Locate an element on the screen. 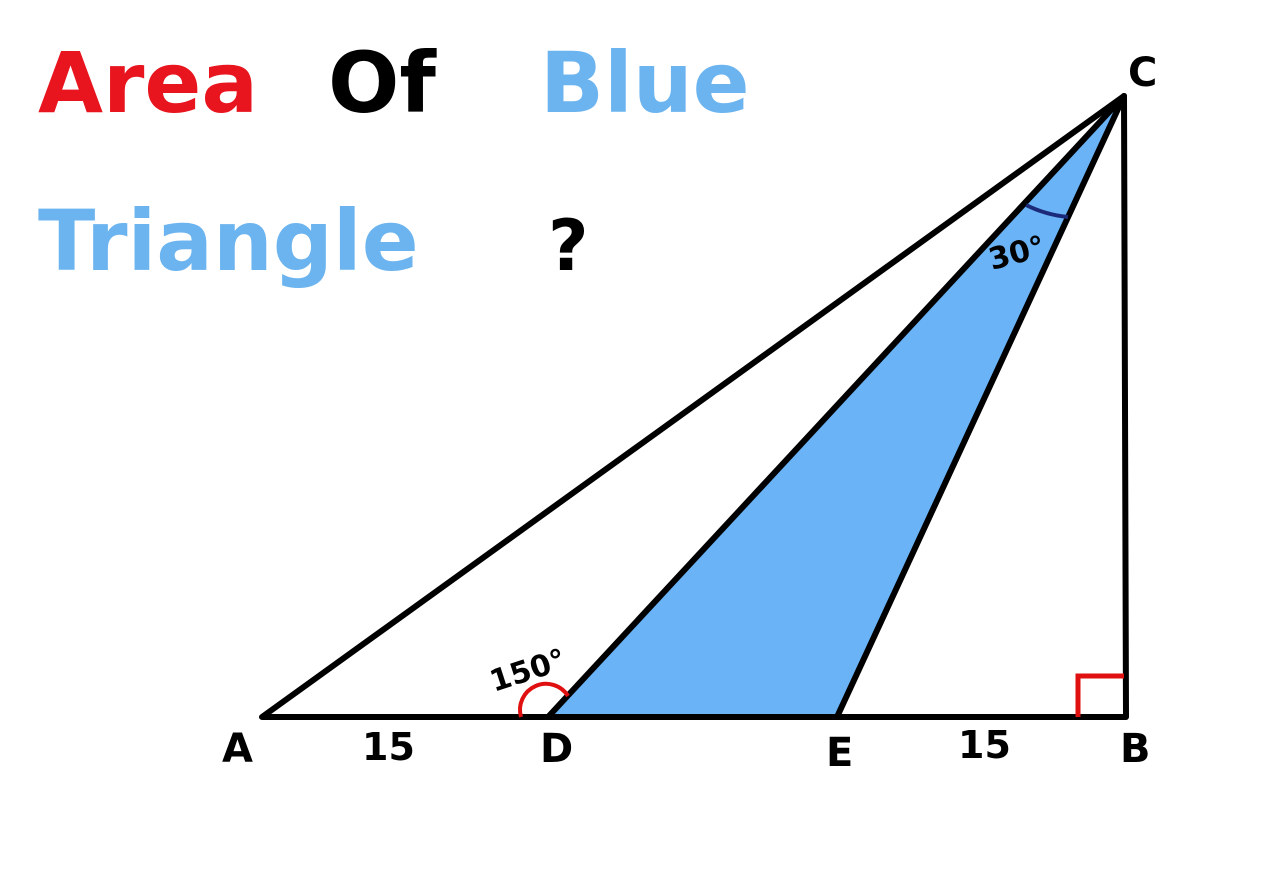  title-word-triangle: Triangle is located at coordinates (228, 241).